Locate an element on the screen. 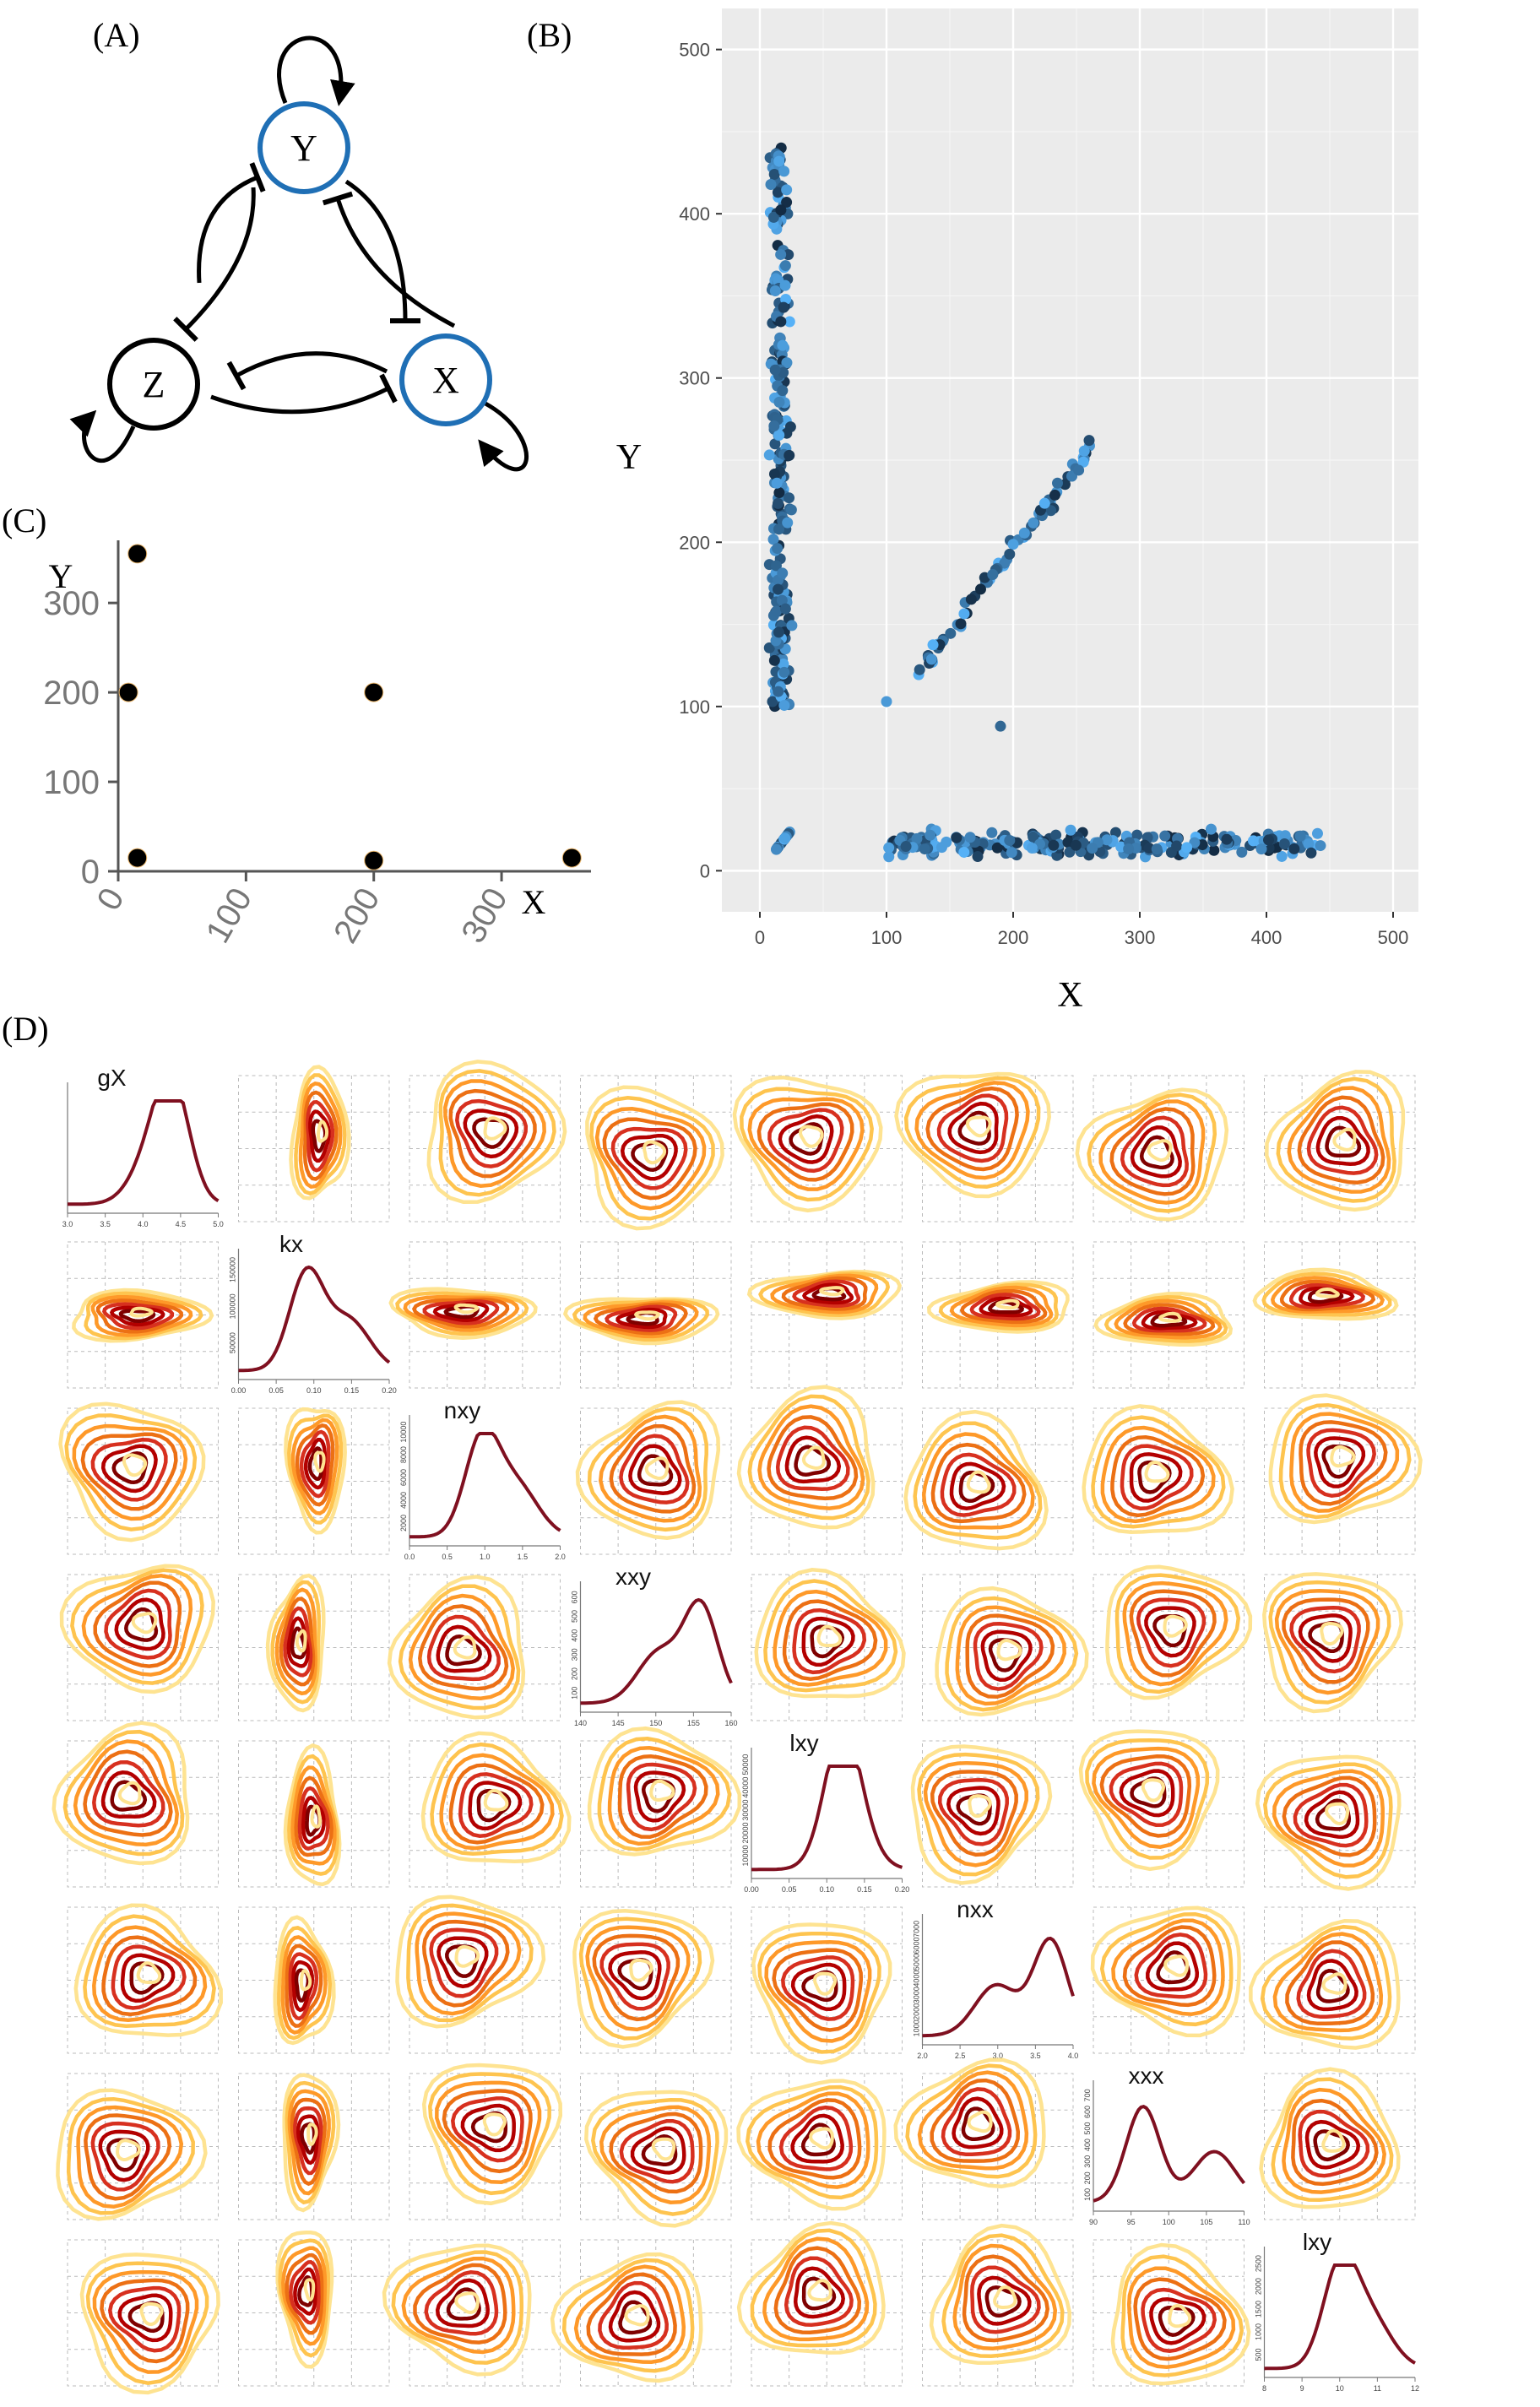  density-cell: 90 95 100 105 110 100 200 300 400 500 600 700 xxx is located at coordinates (1166, 2144).